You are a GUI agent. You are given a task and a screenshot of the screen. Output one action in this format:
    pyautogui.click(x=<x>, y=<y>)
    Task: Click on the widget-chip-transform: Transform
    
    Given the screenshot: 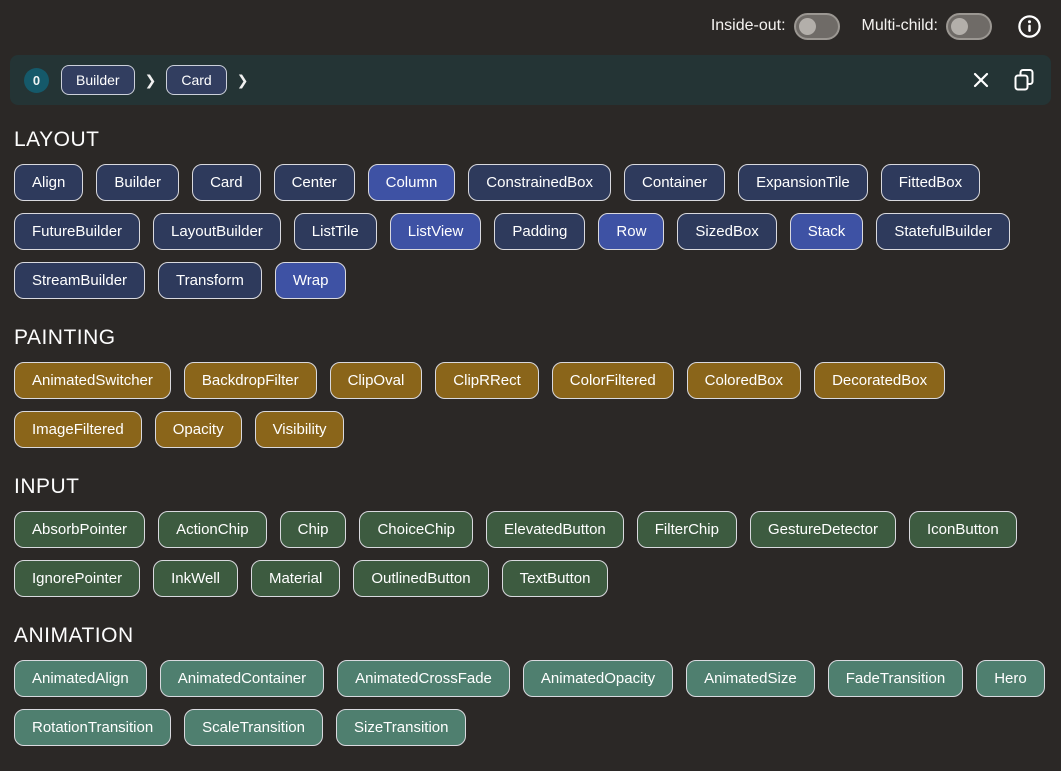 What is the action you would take?
    pyautogui.click(x=210, y=280)
    